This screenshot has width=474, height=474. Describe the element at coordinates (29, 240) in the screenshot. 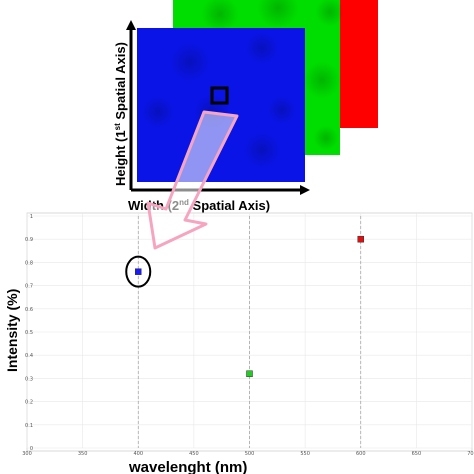

I see `y-tick-label: 0.9` at that location.